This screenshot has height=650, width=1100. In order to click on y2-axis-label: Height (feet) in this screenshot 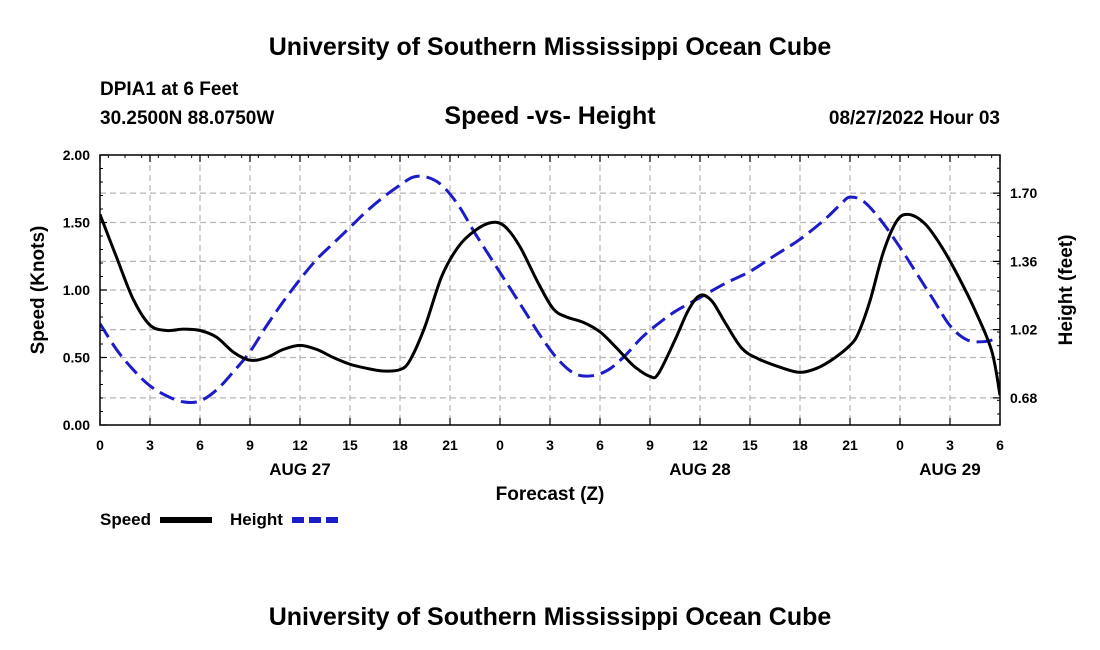, I will do `click(1066, 290)`.